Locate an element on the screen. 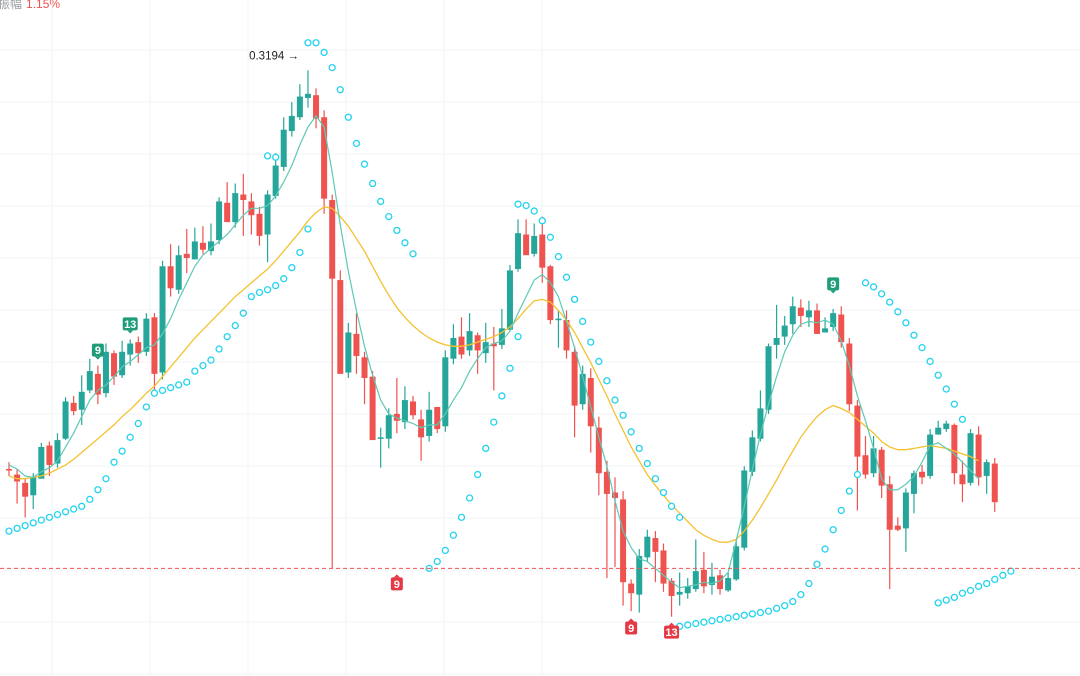 This screenshot has height=676, width=1080. td-marker-label: 13 is located at coordinates (671, 633).